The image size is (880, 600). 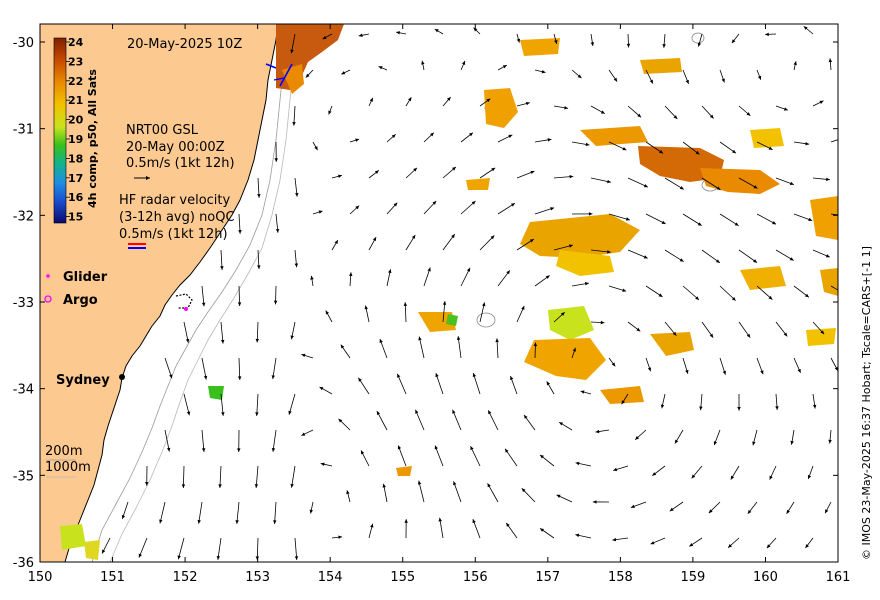 What do you see at coordinates (620, 577) in the screenshot?
I see `x-tick-label: 158` at bounding box center [620, 577].